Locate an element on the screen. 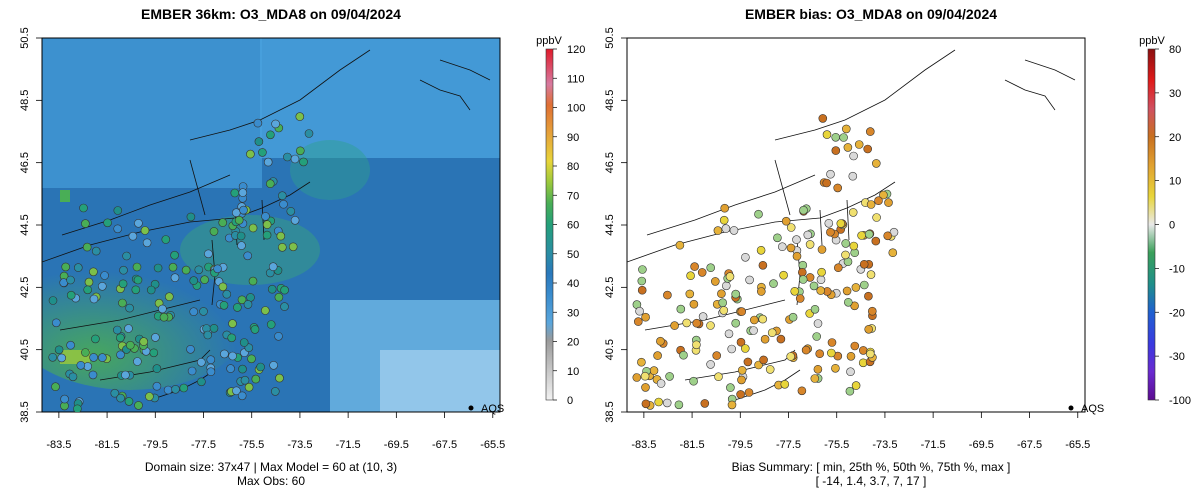  x-tick-label: -65.5 is located at coordinates (1077, 445).